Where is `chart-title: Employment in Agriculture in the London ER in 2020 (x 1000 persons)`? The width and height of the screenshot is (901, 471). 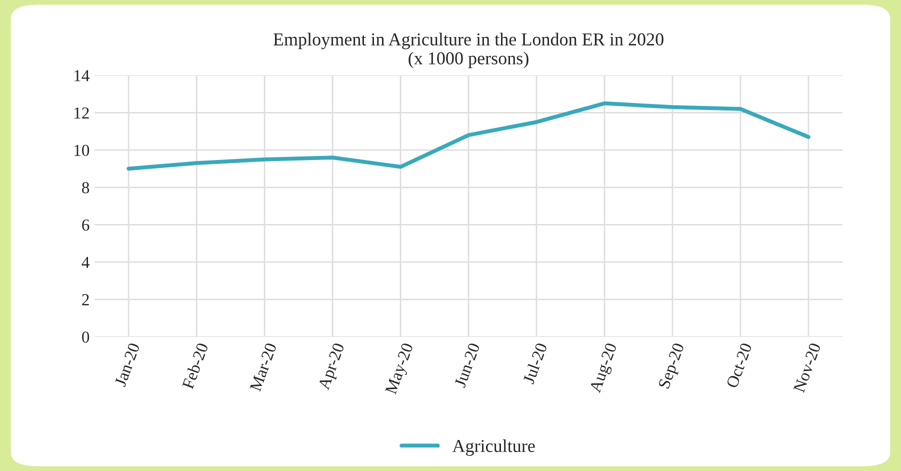 chart-title: Employment in Agriculture in the London ER in 2020 (x 1000 persons) is located at coordinates (468, 50).